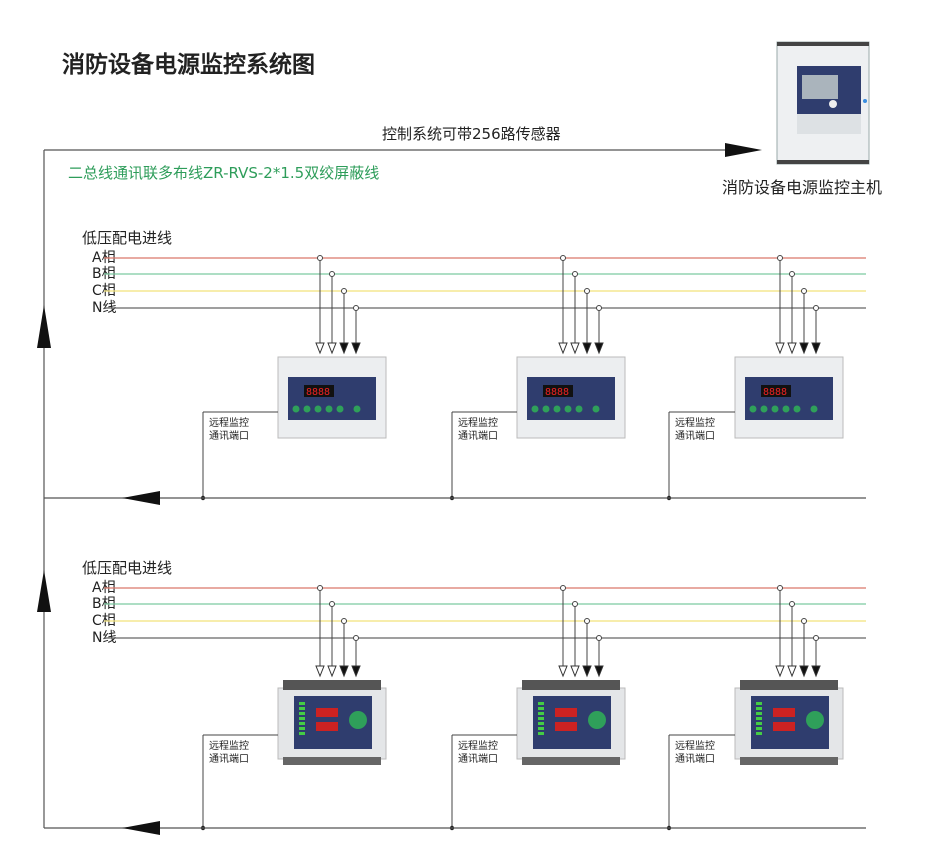 Image resolution: width=946 pixels, height=854 pixels. Describe the element at coordinates (471, 134) in the screenshot. I see `top-bus-label: 控制系统可带256路传感器` at that location.